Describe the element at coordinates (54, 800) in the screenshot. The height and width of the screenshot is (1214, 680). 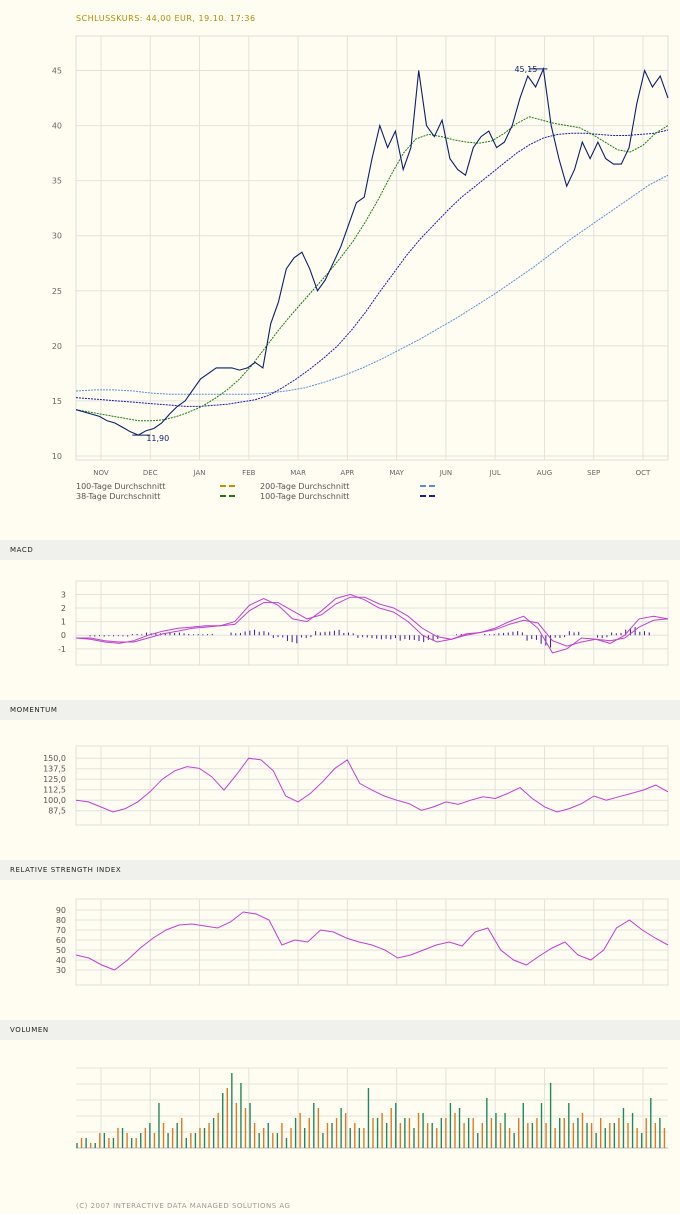
I see `momentum-y-tick-label: 100,0` at that location.